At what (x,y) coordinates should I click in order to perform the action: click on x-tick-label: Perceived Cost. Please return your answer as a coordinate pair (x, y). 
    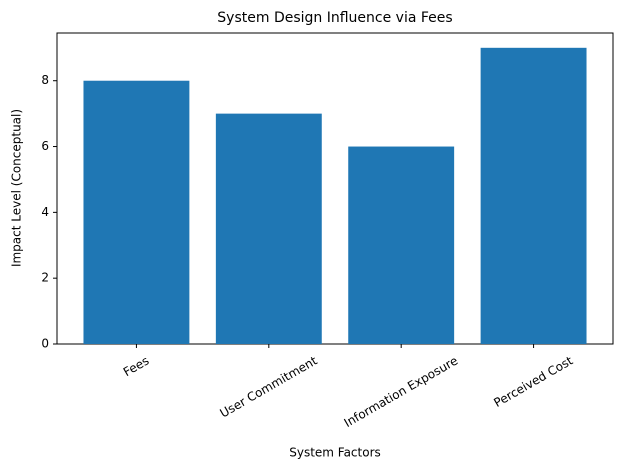
    Looking at the image, I should click on (533, 381).